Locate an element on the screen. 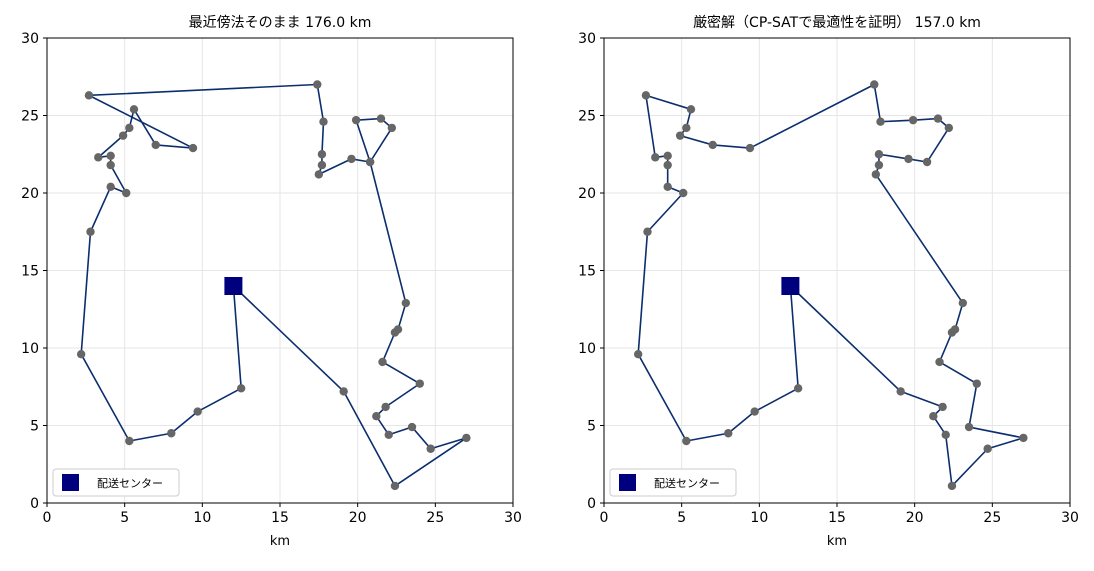  x-tick-label: 10 is located at coordinates (759, 518).